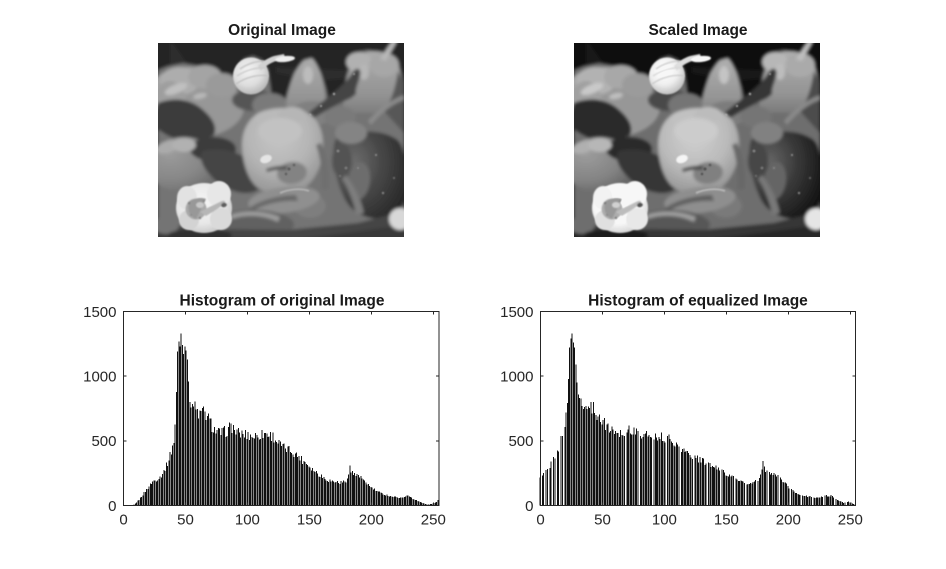 The height and width of the screenshot is (569, 946). What do you see at coordinates (697, 30) in the screenshot?
I see `svg-text: Scaled Image` at bounding box center [697, 30].